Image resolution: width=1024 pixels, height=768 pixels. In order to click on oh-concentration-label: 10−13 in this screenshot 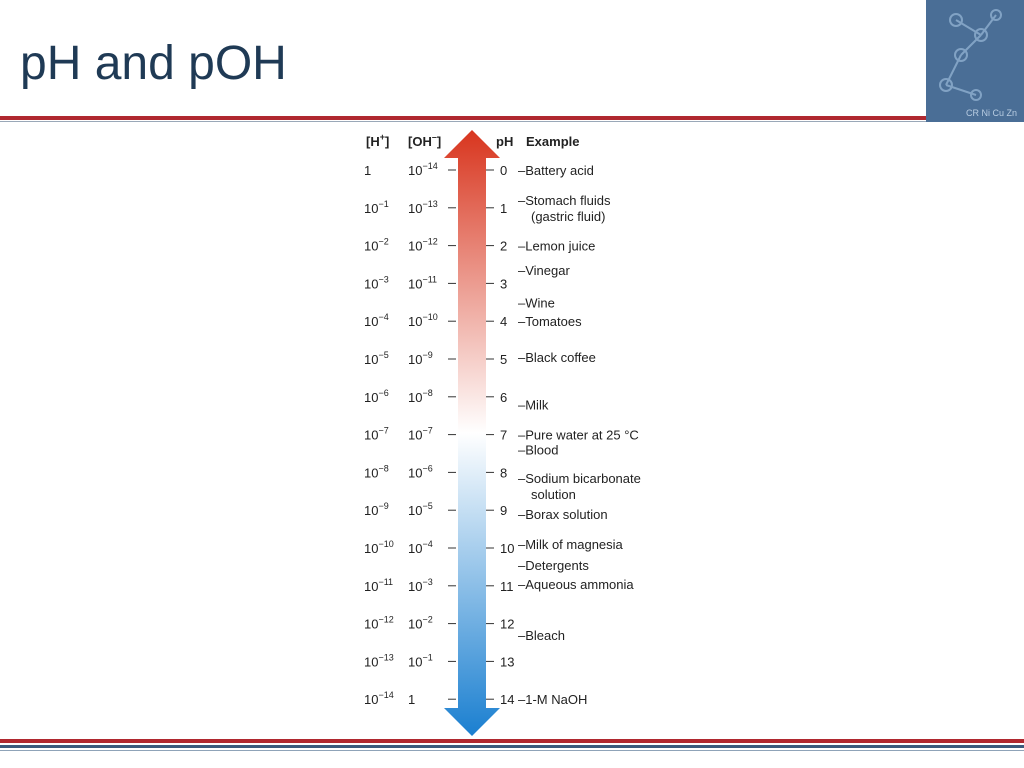, I will do `click(423, 207)`.